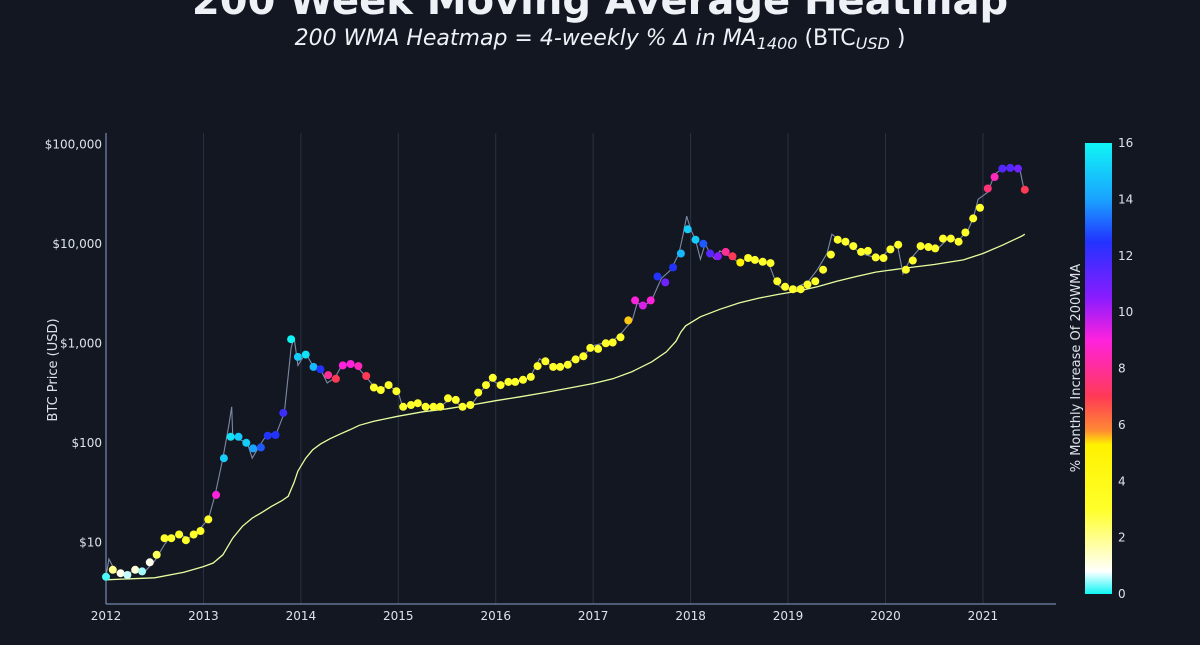  I want to click on x-tick-label: 2014, so click(301, 616).